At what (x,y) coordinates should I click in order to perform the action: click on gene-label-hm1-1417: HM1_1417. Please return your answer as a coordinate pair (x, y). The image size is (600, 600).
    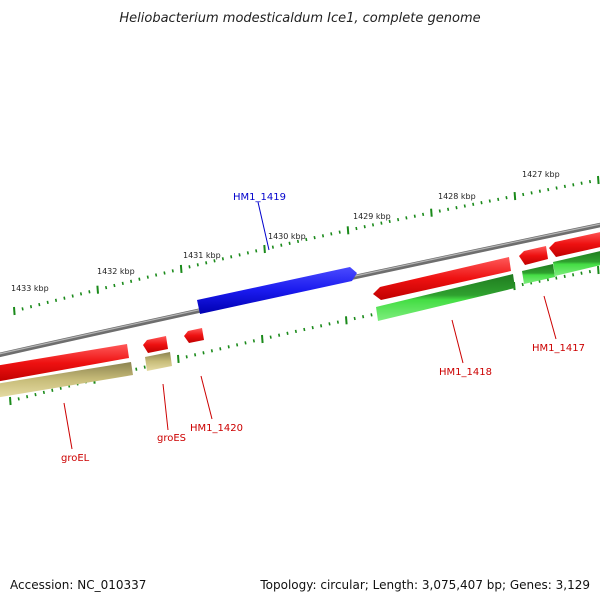
    Looking at the image, I should click on (558, 348).